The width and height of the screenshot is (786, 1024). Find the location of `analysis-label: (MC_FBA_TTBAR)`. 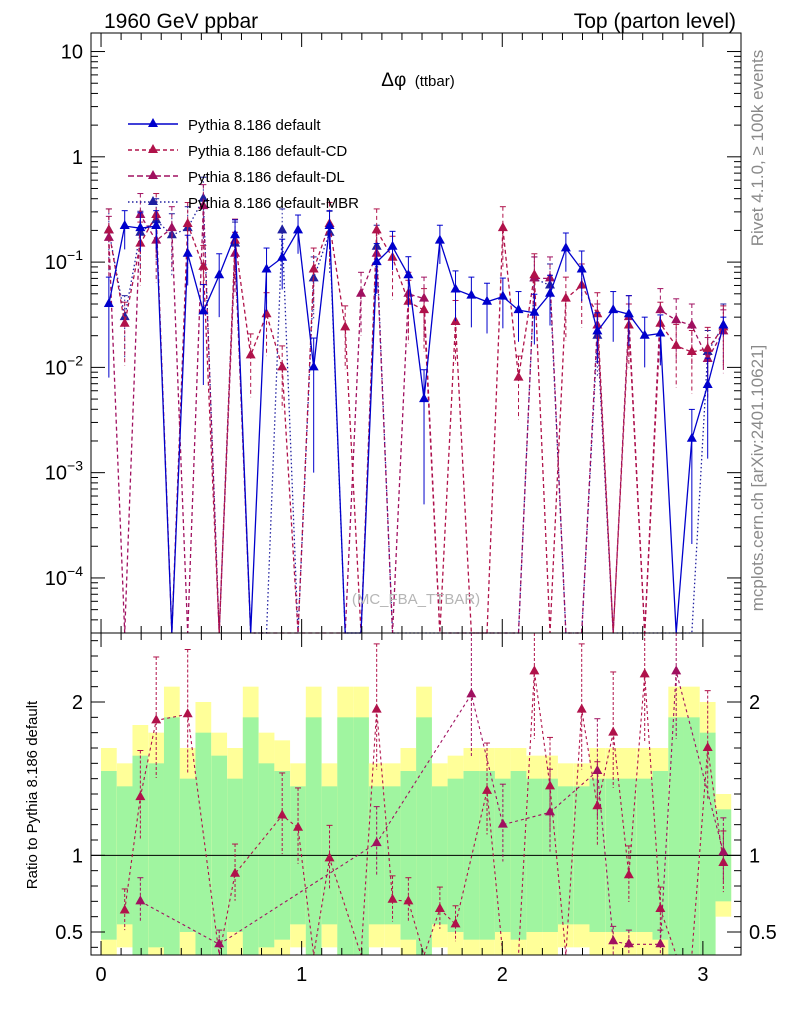

analysis-label: (MC_FBA_TTBAR) is located at coordinates (416, 599).